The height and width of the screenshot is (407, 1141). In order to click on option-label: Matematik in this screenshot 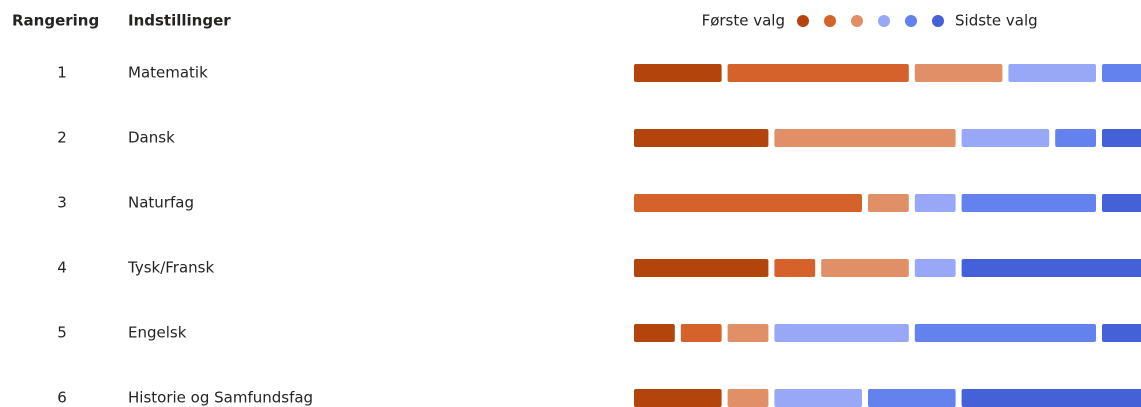, I will do `click(168, 73)`.